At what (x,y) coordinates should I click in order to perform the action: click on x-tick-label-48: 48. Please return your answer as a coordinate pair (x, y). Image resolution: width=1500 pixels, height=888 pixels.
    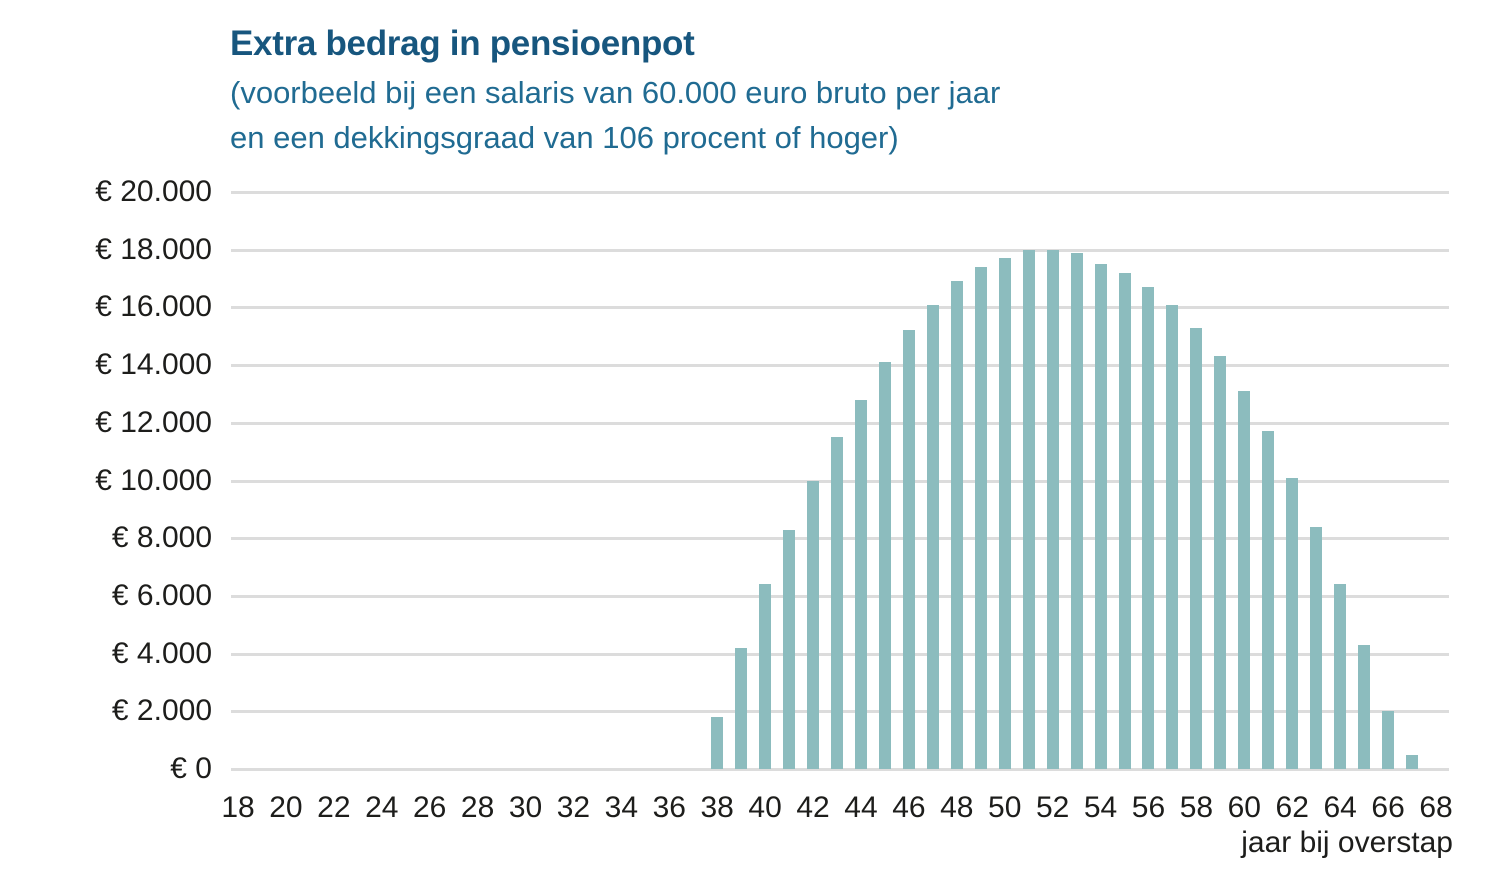
    Looking at the image, I should click on (957, 807).